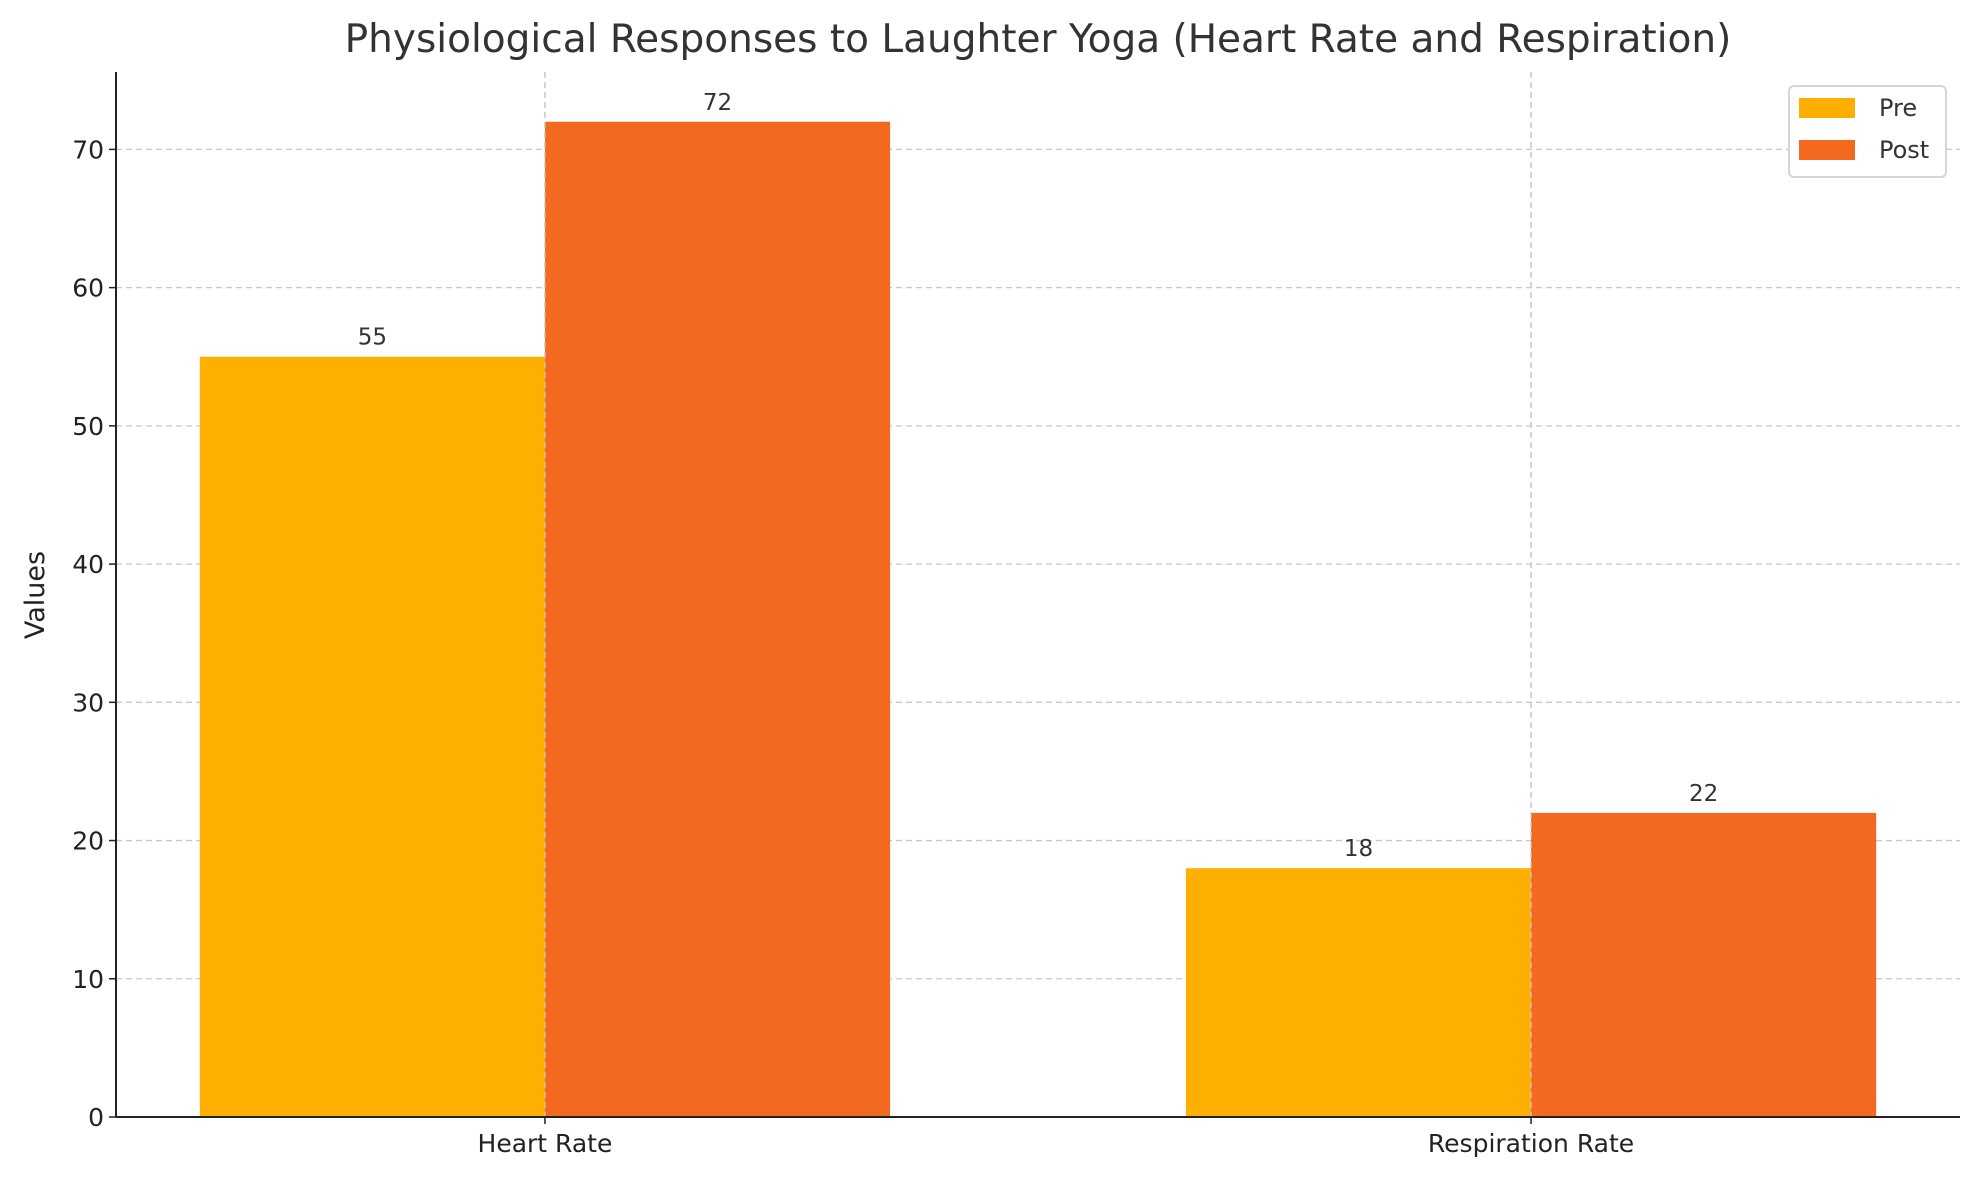 The width and height of the screenshot is (1979, 1180). I want to click on legend-label: Pre, so click(1898, 108).